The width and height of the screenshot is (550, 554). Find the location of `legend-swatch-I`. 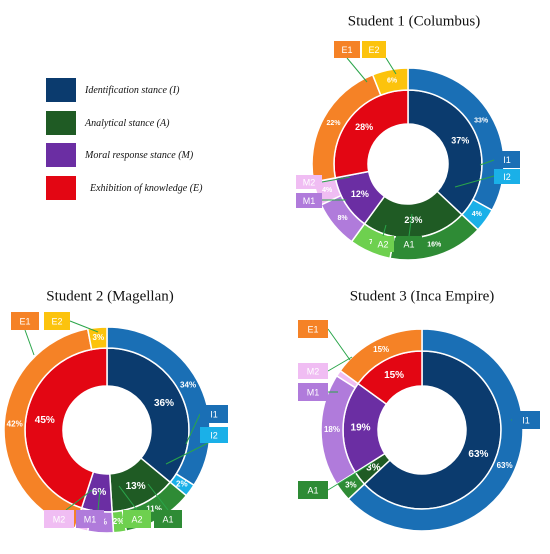

legend-swatch-I is located at coordinates (61, 90).